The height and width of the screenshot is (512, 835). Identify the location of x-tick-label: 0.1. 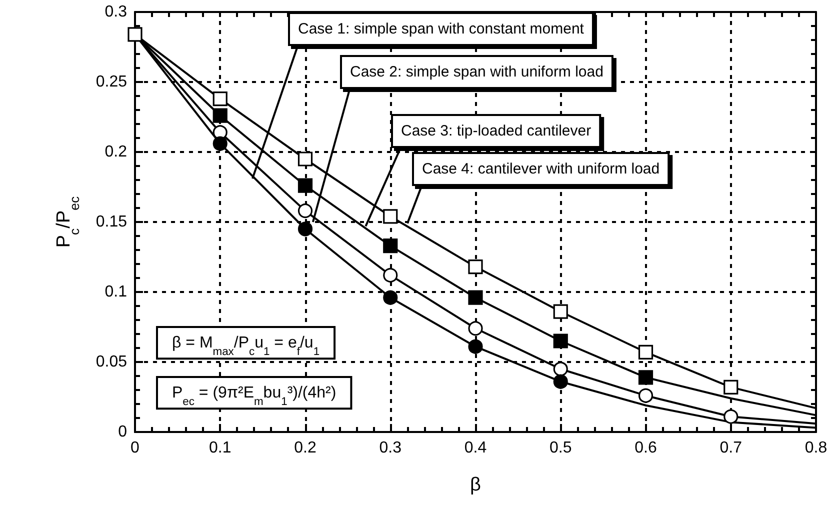
(220, 448).